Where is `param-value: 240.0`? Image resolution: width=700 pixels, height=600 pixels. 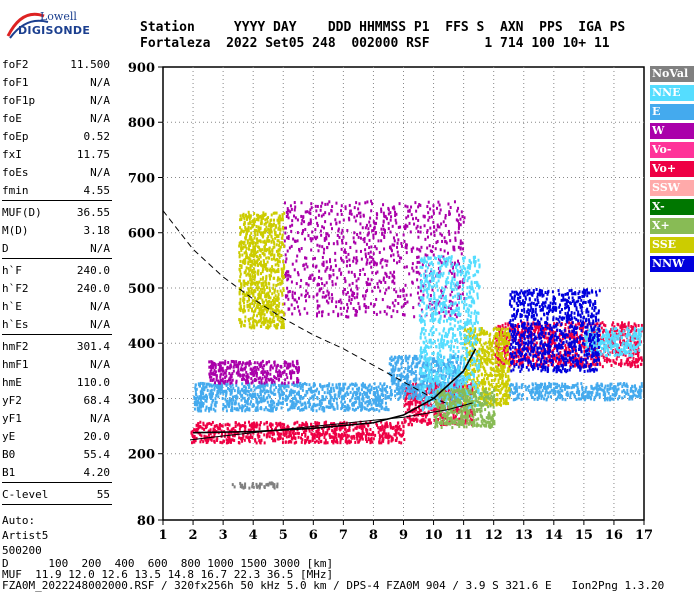 param-value: 240.0 is located at coordinates (93, 288).